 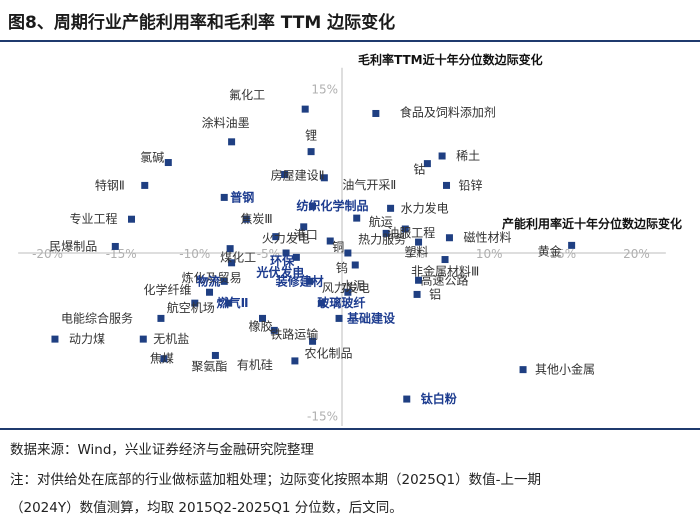 I want to click on point-label: 环保, so click(x=282, y=260).